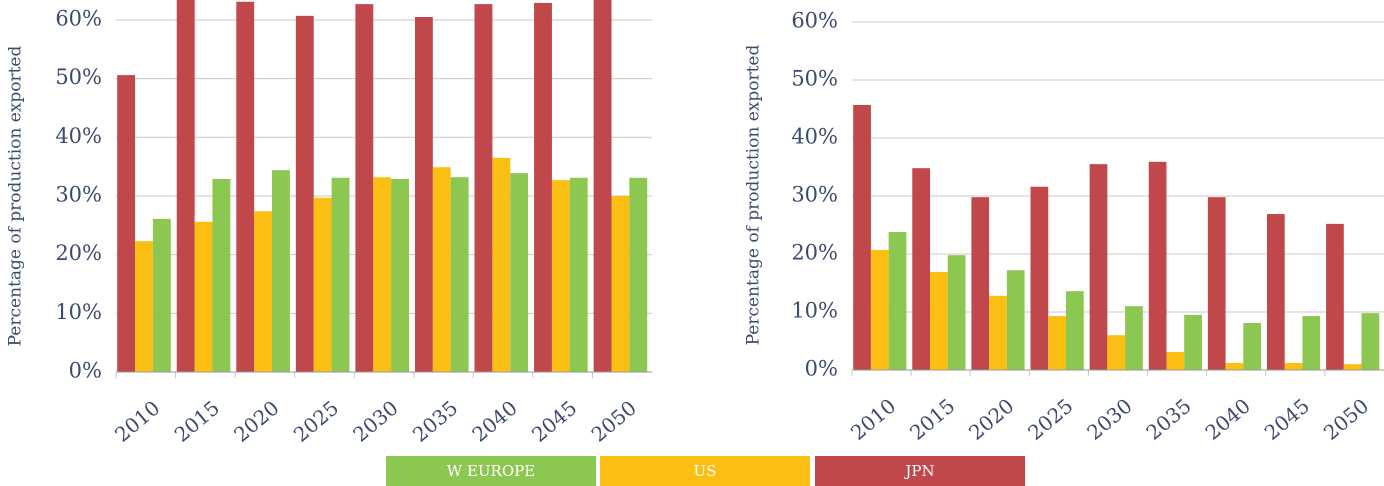 This screenshot has width=1384, height=486. I want to click on legend-label: JPN, so click(918, 471).